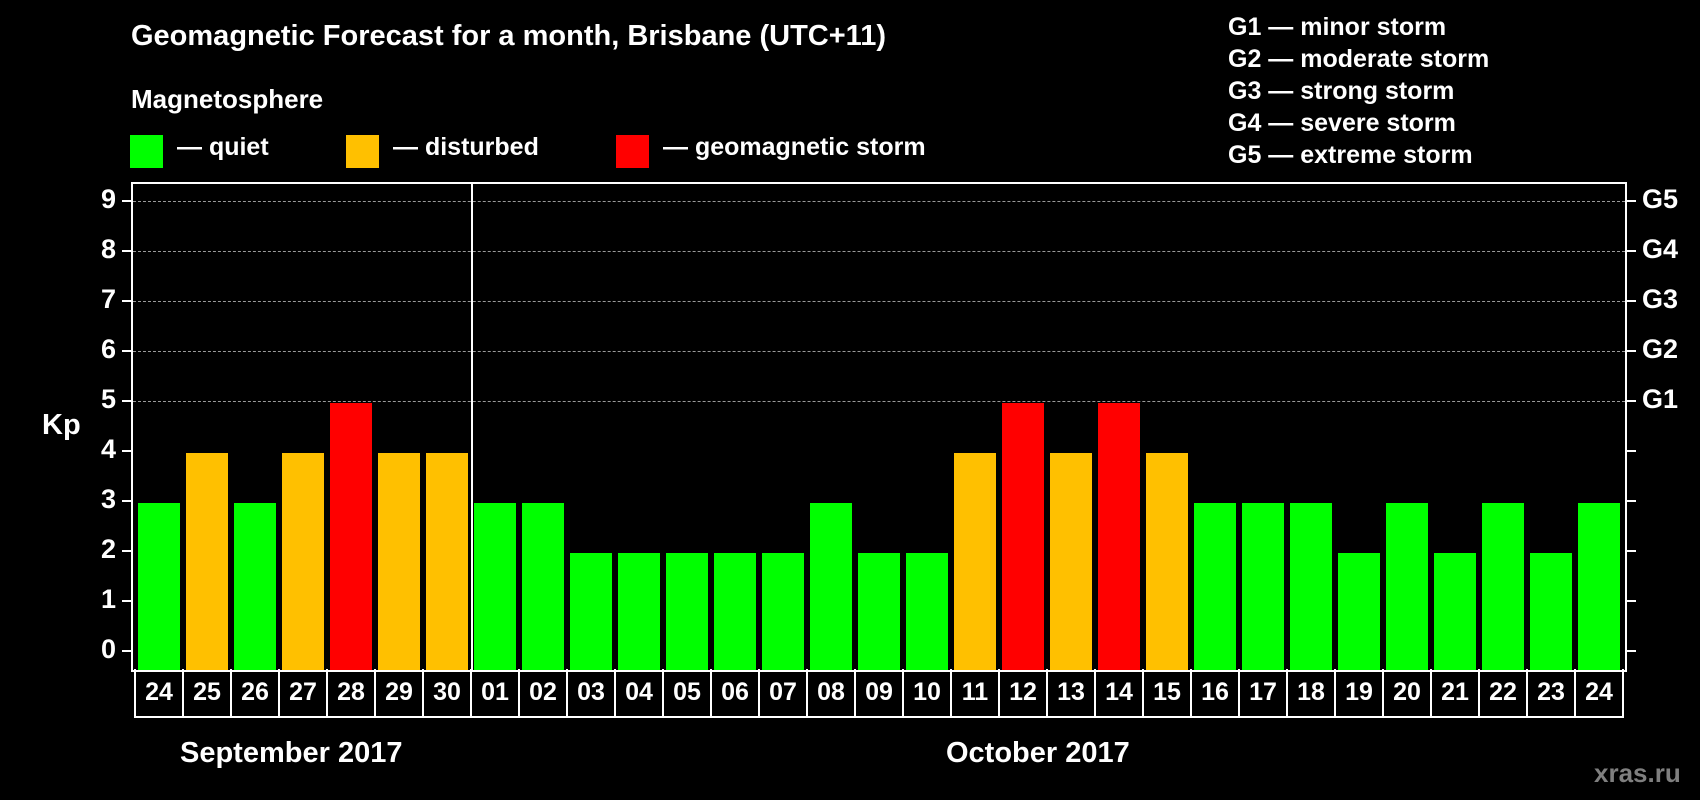 The width and height of the screenshot is (1700, 800). I want to click on day-label: 16, so click(1216, 692).